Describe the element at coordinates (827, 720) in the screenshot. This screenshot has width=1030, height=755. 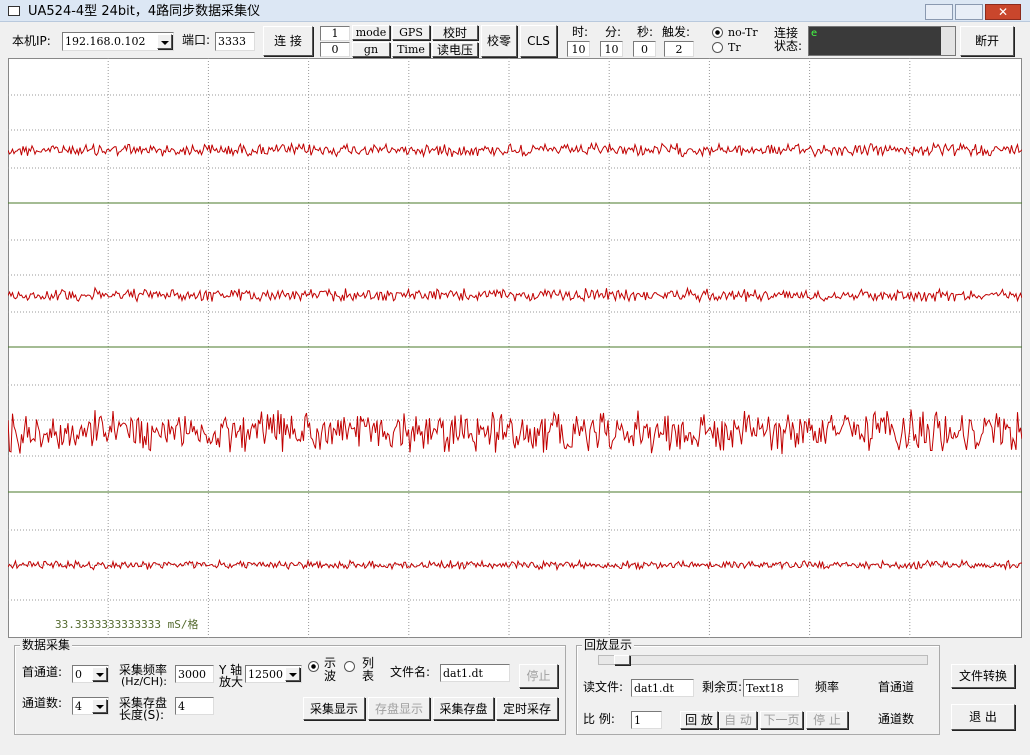
I see `playback-stop-button: 停 止` at that location.